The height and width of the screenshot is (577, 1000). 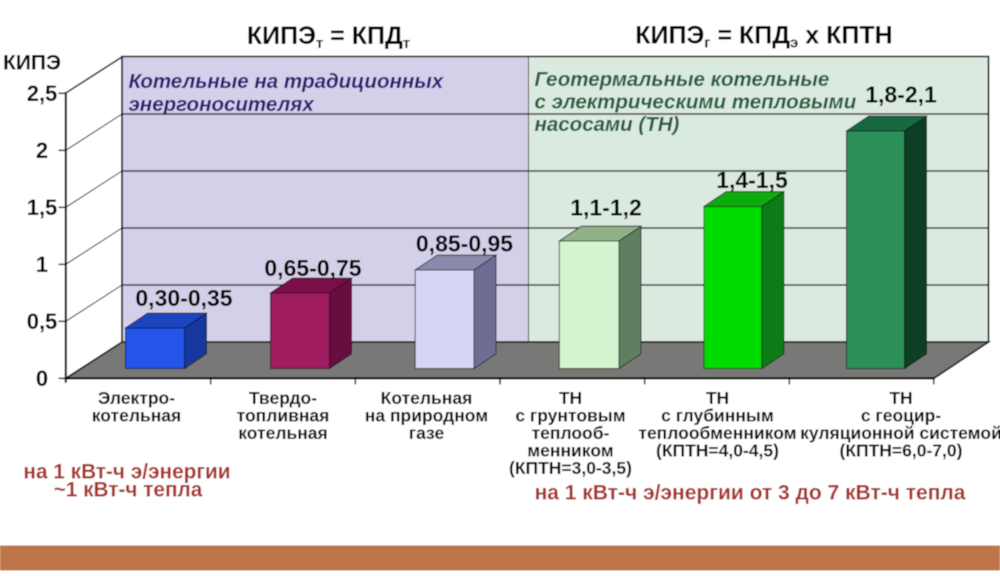 What do you see at coordinates (717, 451) in the screenshot?
I see `svg-text: (КПТН=4,0-4,5)` at bounding box center [717, 451].